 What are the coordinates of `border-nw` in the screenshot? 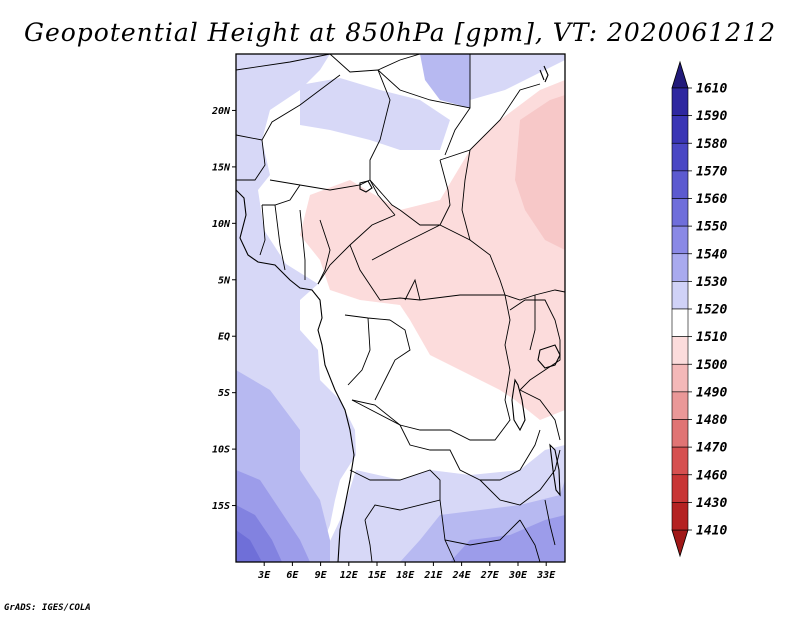 It's located at (288, 127).